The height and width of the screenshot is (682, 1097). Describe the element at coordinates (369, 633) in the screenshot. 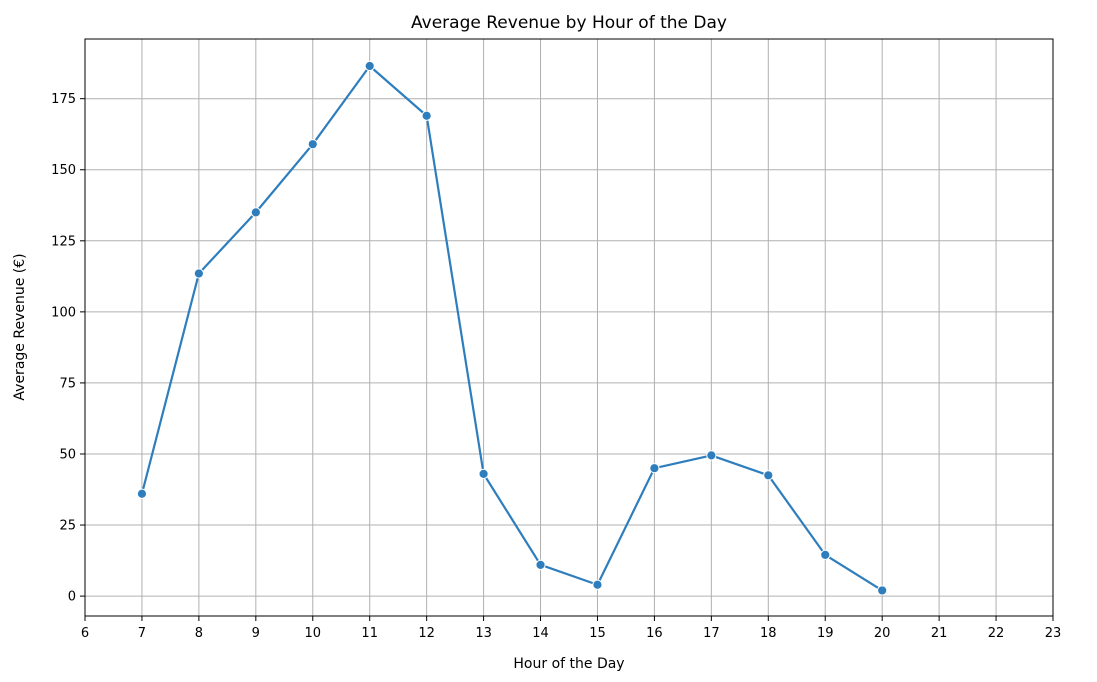

I see `x-tick-label: 11` at that location.